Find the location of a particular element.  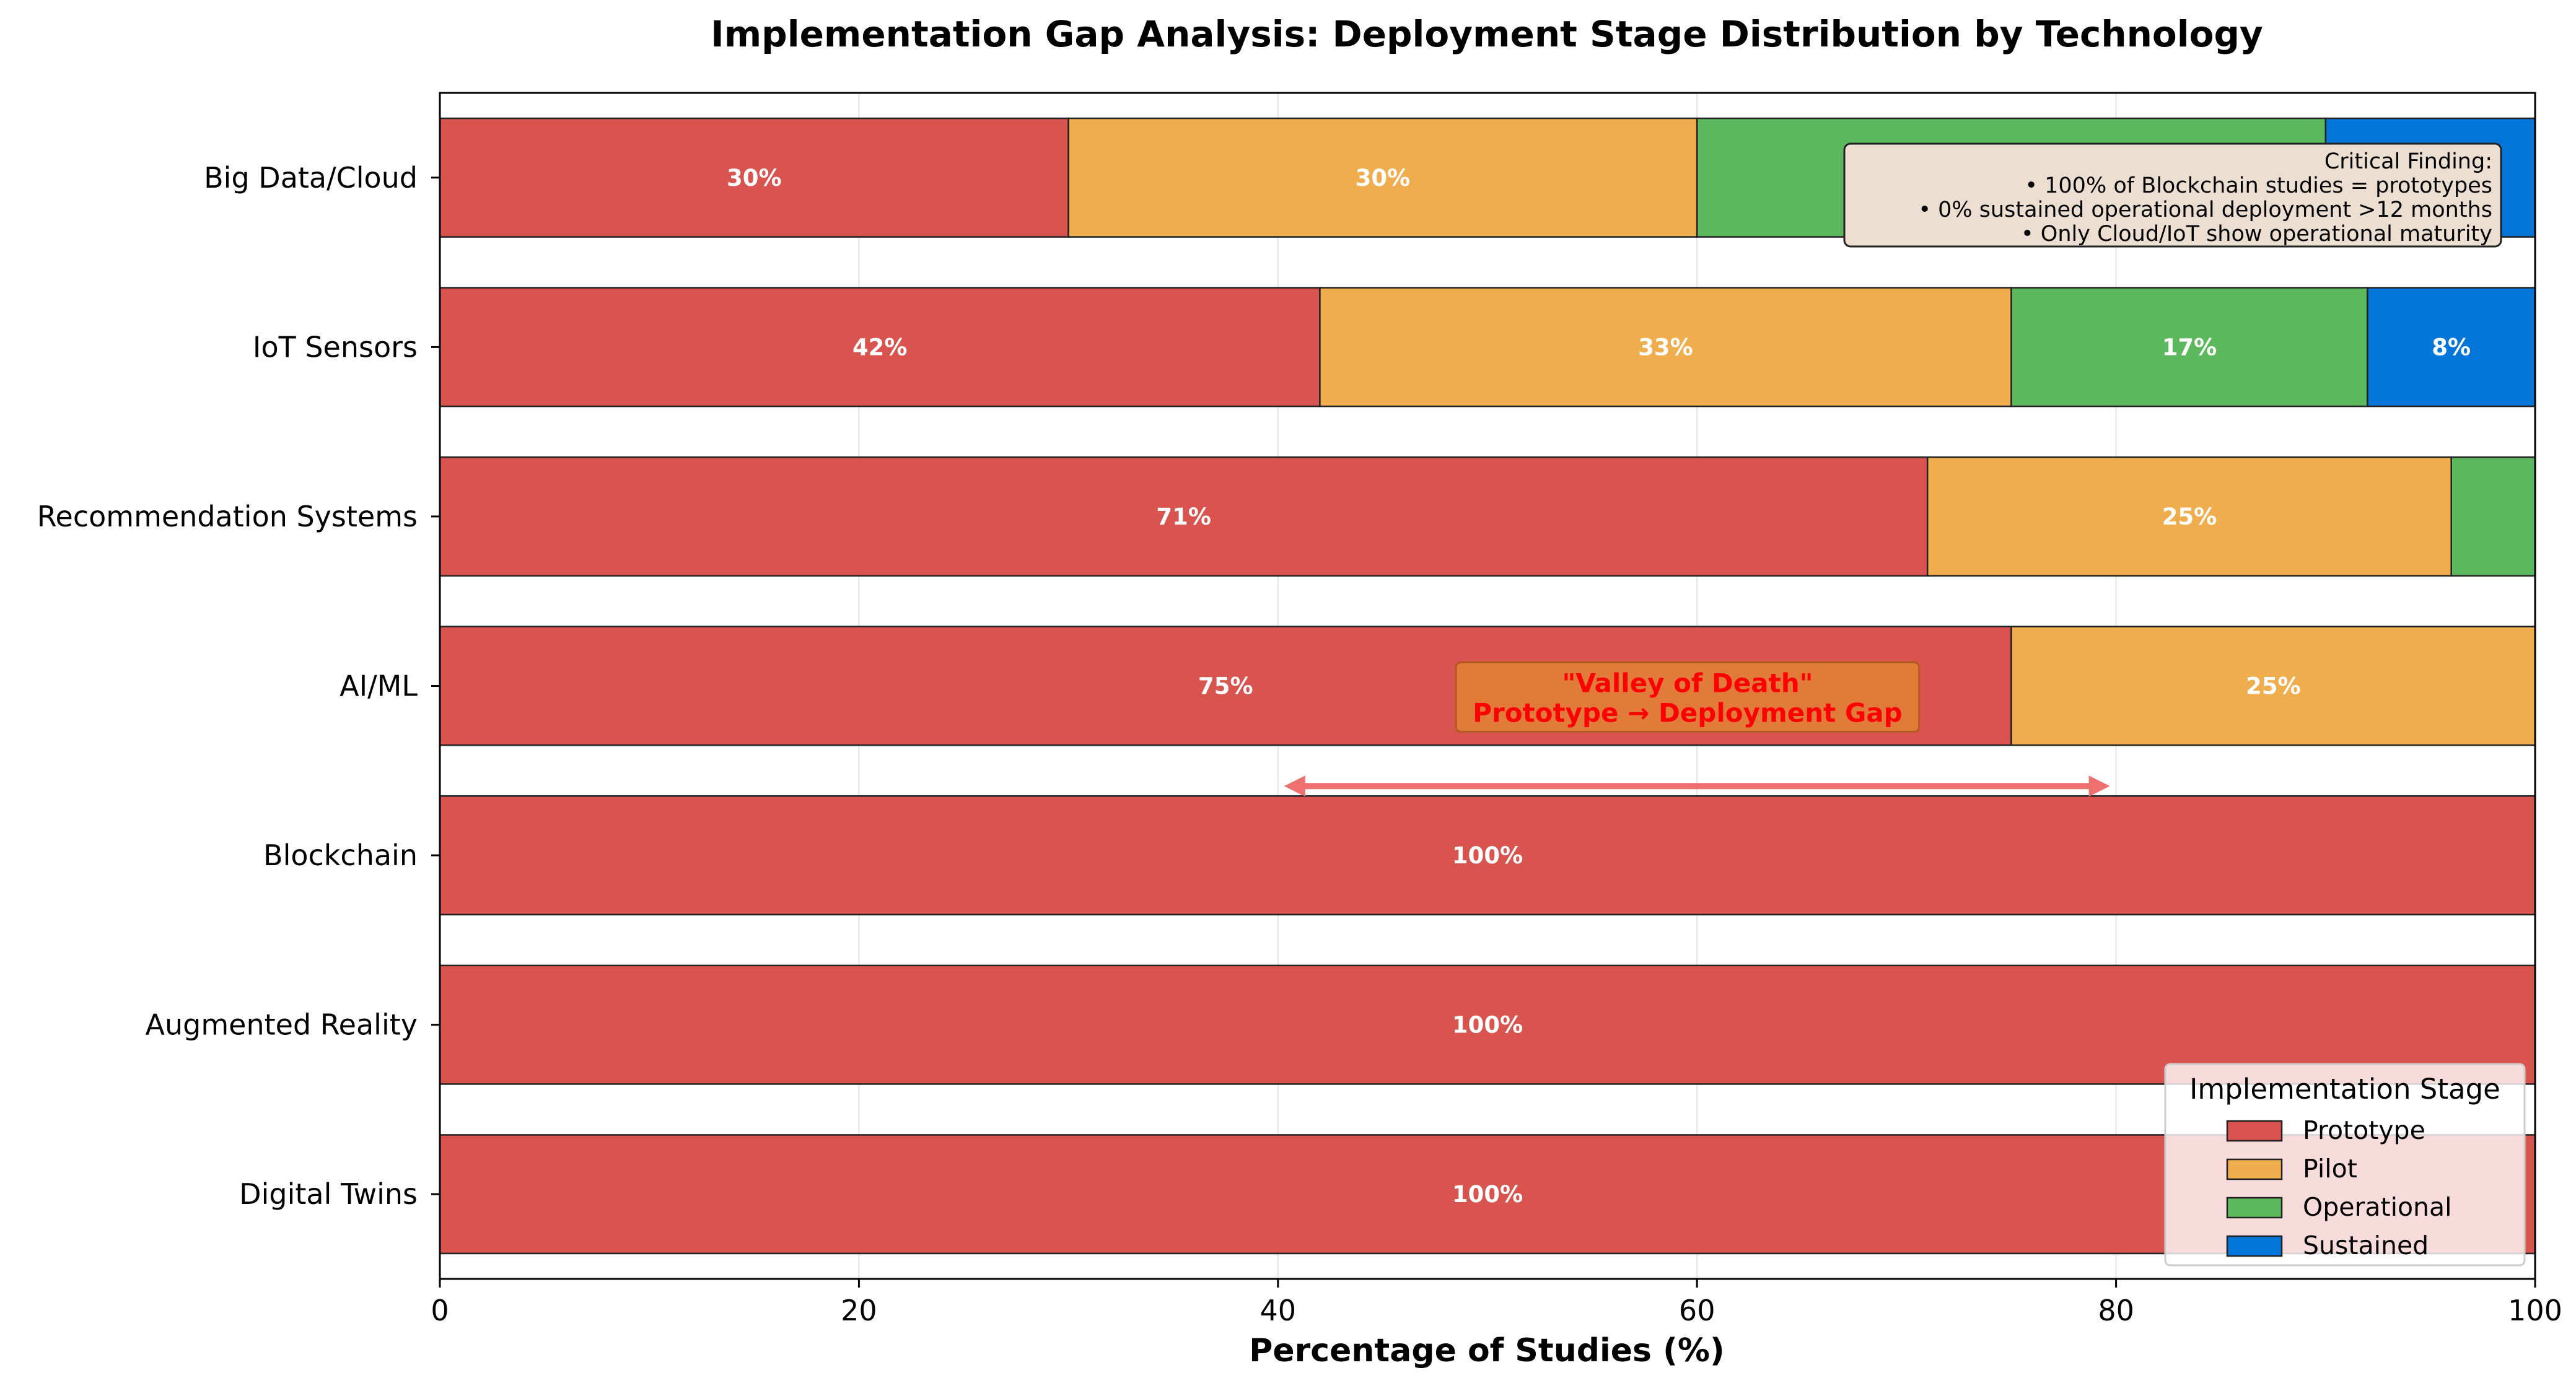

bar-value-label: 33% is located at coordinates (1665, 347).